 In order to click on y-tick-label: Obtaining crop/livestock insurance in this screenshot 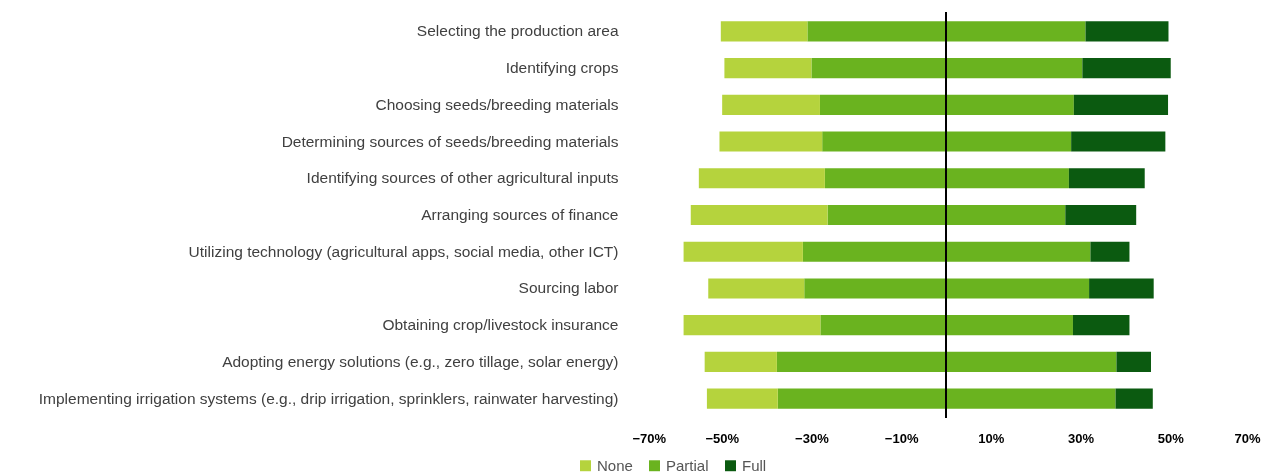, I will do `click(500, 325)`.